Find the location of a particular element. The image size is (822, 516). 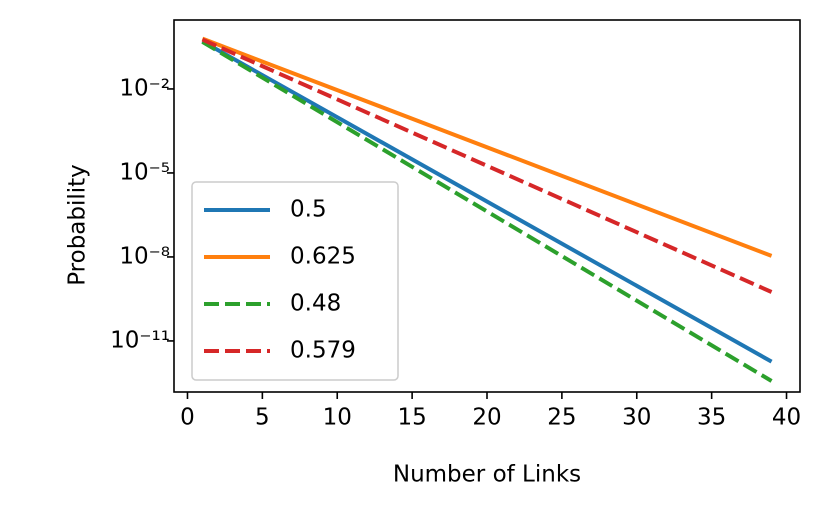

y-tick-label: 10⁻⁵ is located at coordinates (144, 172).